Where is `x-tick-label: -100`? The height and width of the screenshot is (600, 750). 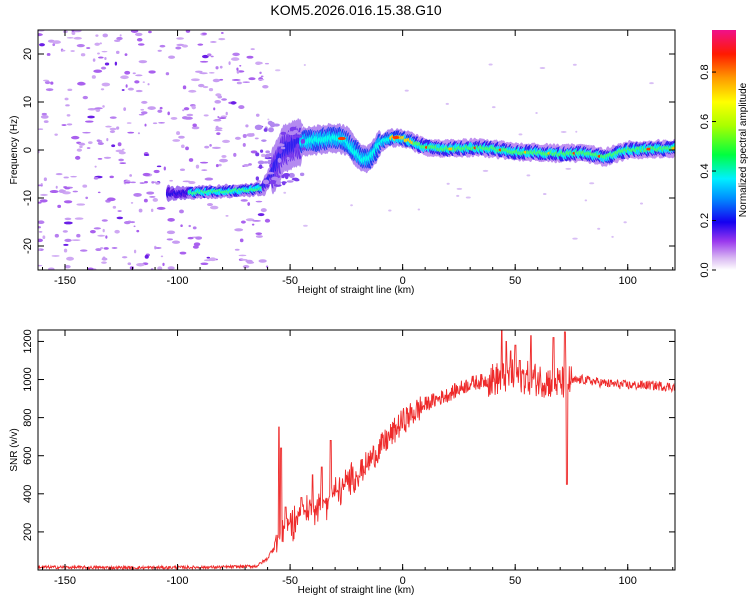 x-tick-label: -100 is located at coordinates (178, 281).